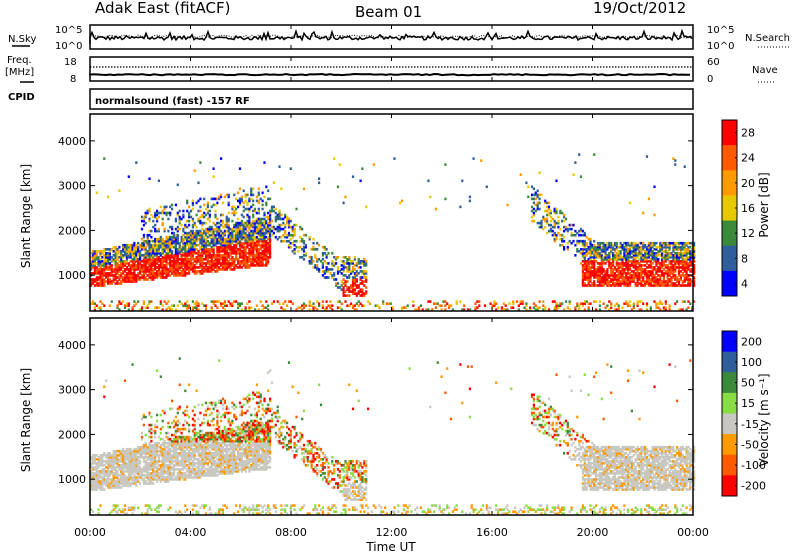 The image size is (800, 558). I want to click on noise-left-tick-top: 10^5, so click(68, 30).